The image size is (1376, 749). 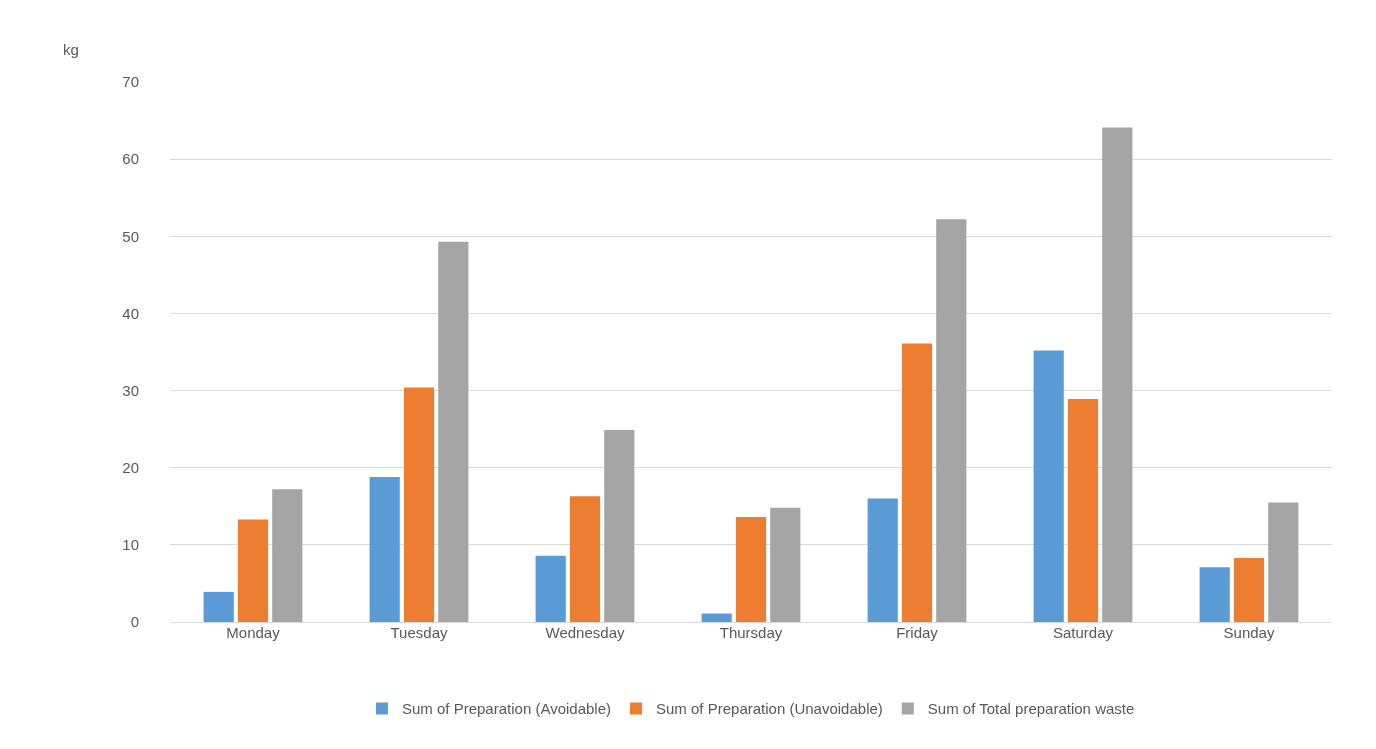 What do you see at coordinates (134, 622) in the screenshot?
I see `y-tick-label: 0` at bounding box center [134, 622].